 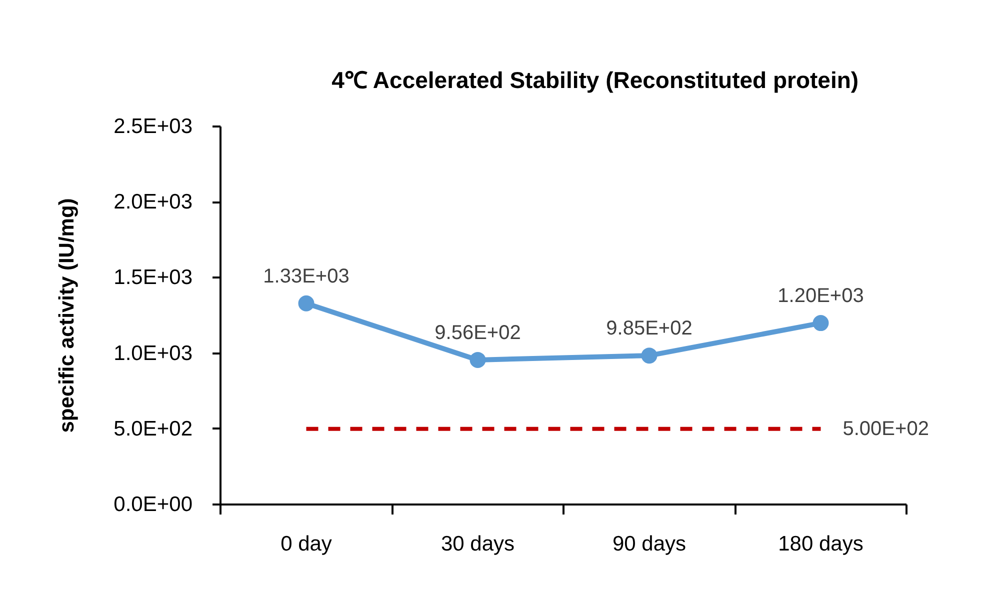 What do you see at coordinates (306, 544) in the screenshot?
I see `x-tick-label: 0 day` at bounding box center [306, 544].